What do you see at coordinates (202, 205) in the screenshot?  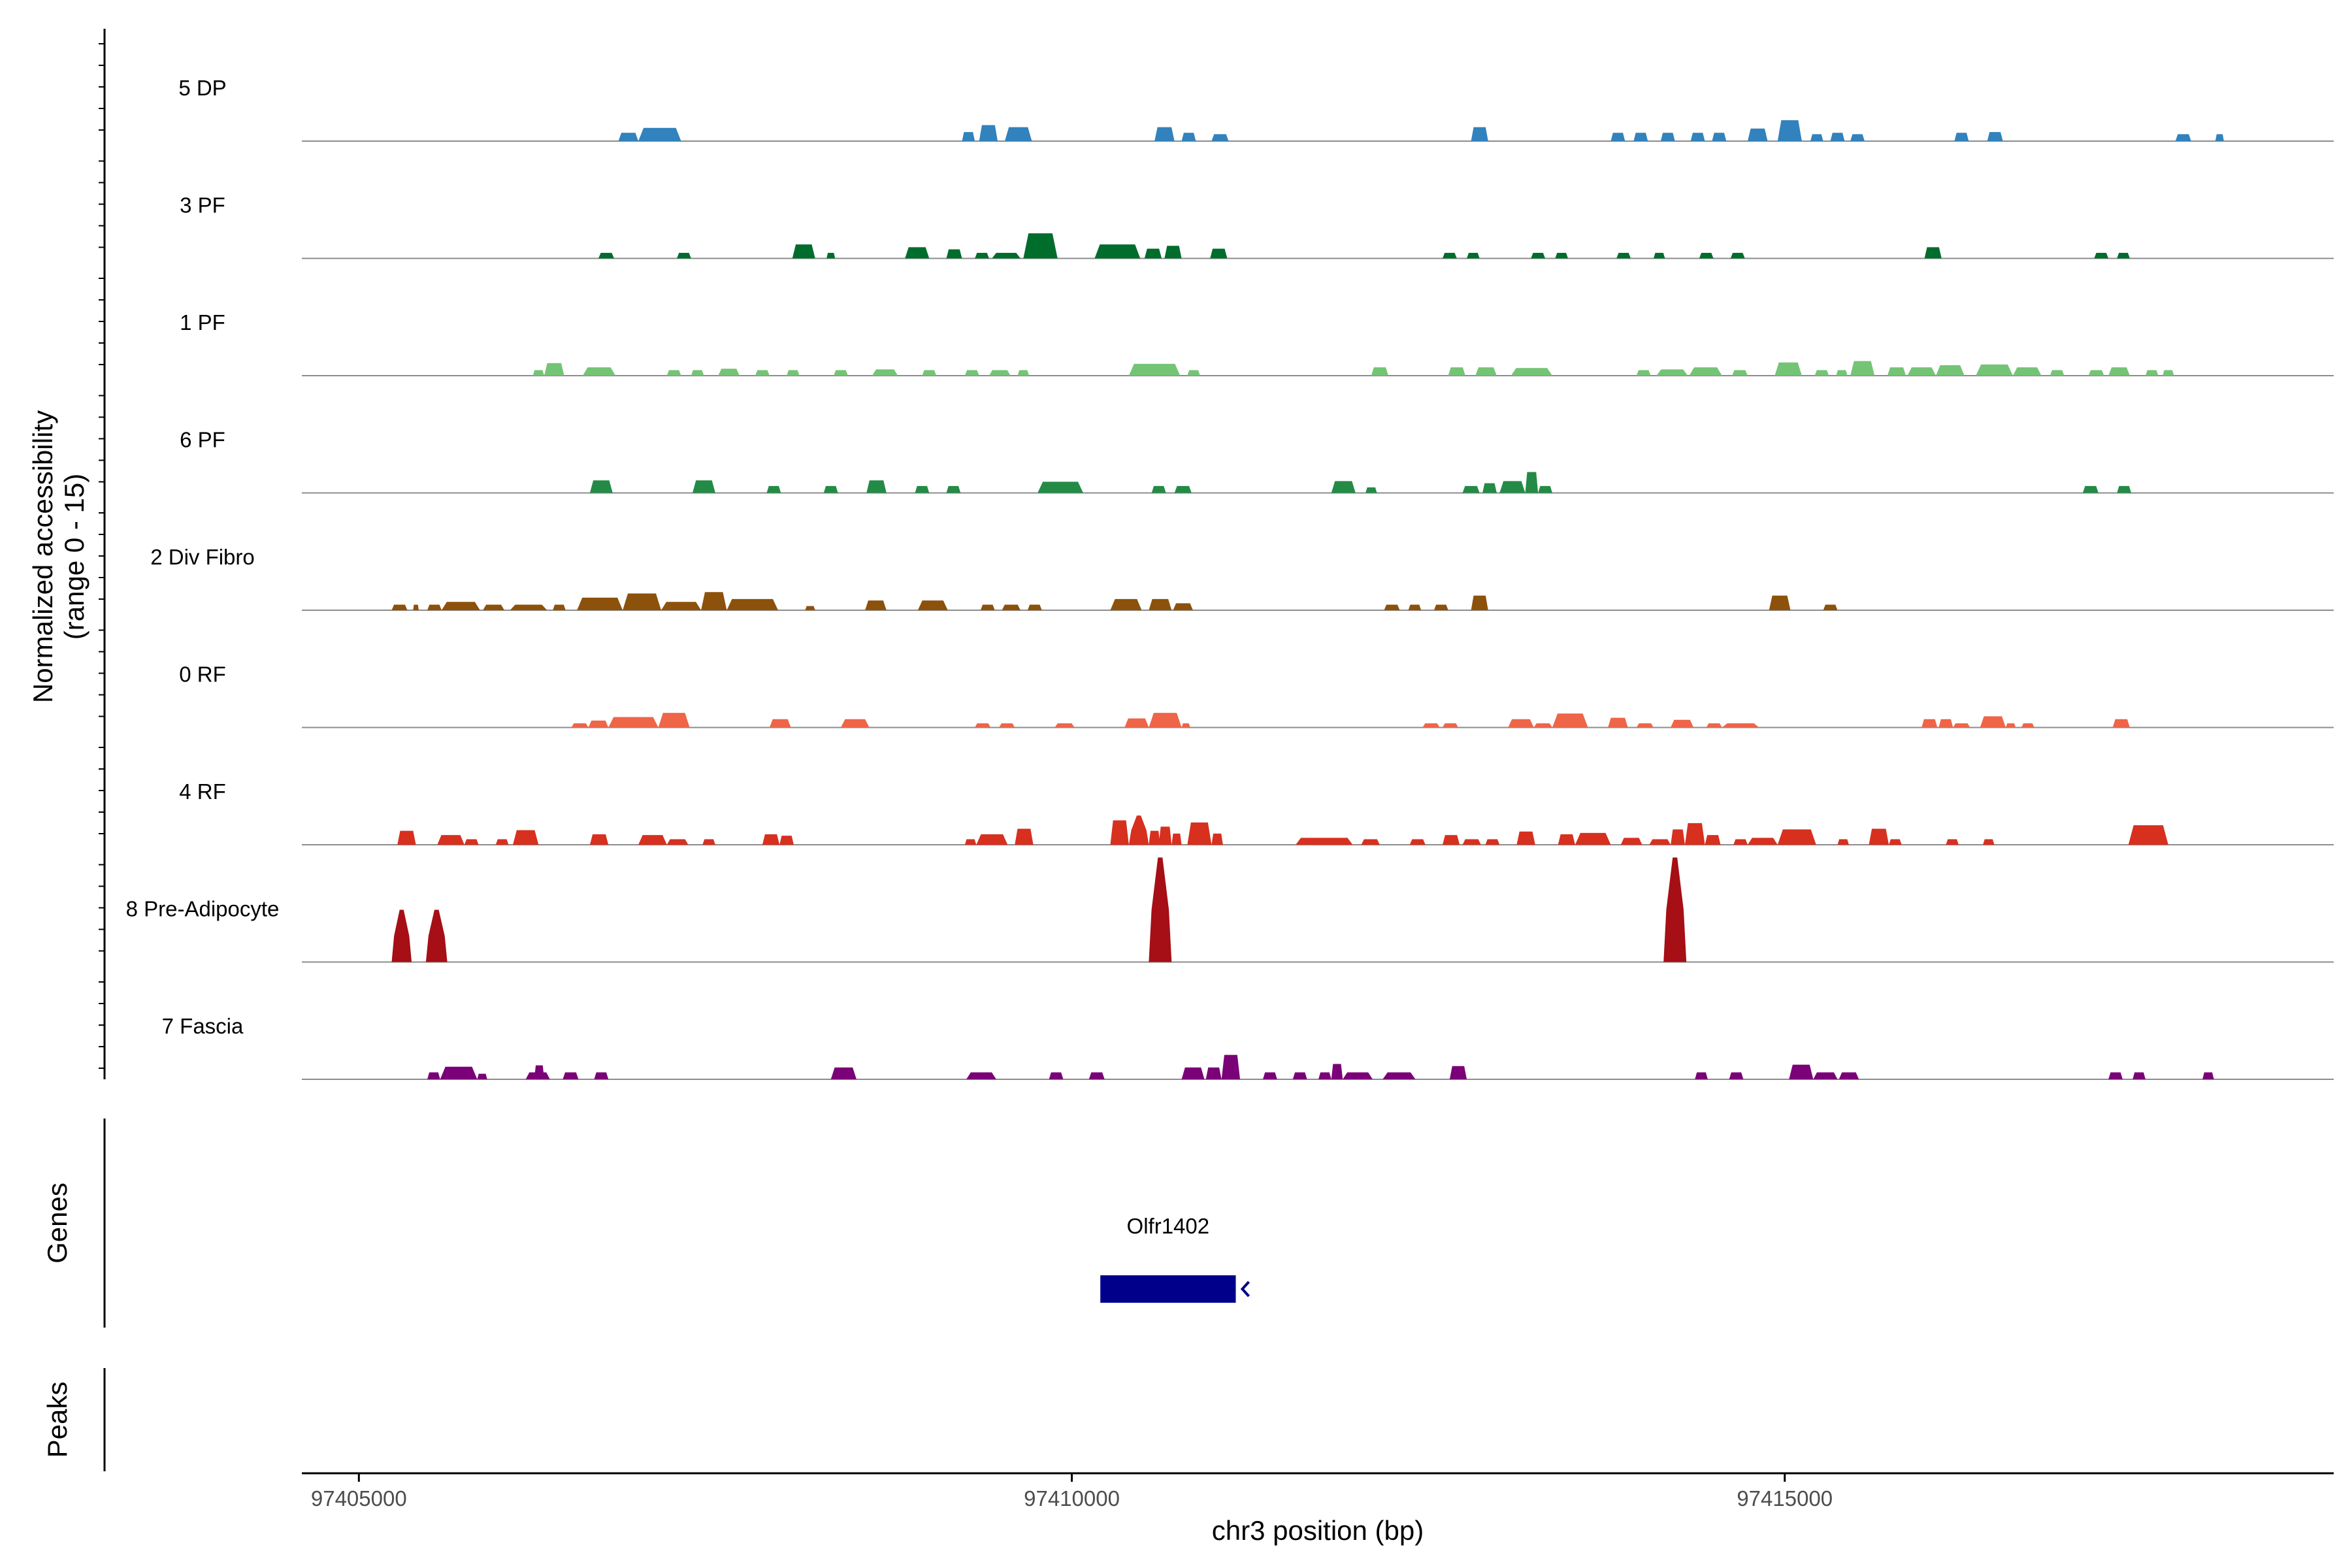 I see `track-label: 3 PF` at bounding box center [202, 205].